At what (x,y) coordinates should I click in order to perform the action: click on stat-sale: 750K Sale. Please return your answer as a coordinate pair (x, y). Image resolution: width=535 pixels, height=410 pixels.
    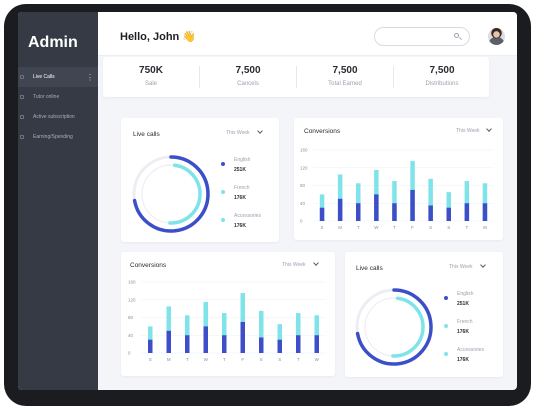
    Looking at the image, I should click on (151, 77).